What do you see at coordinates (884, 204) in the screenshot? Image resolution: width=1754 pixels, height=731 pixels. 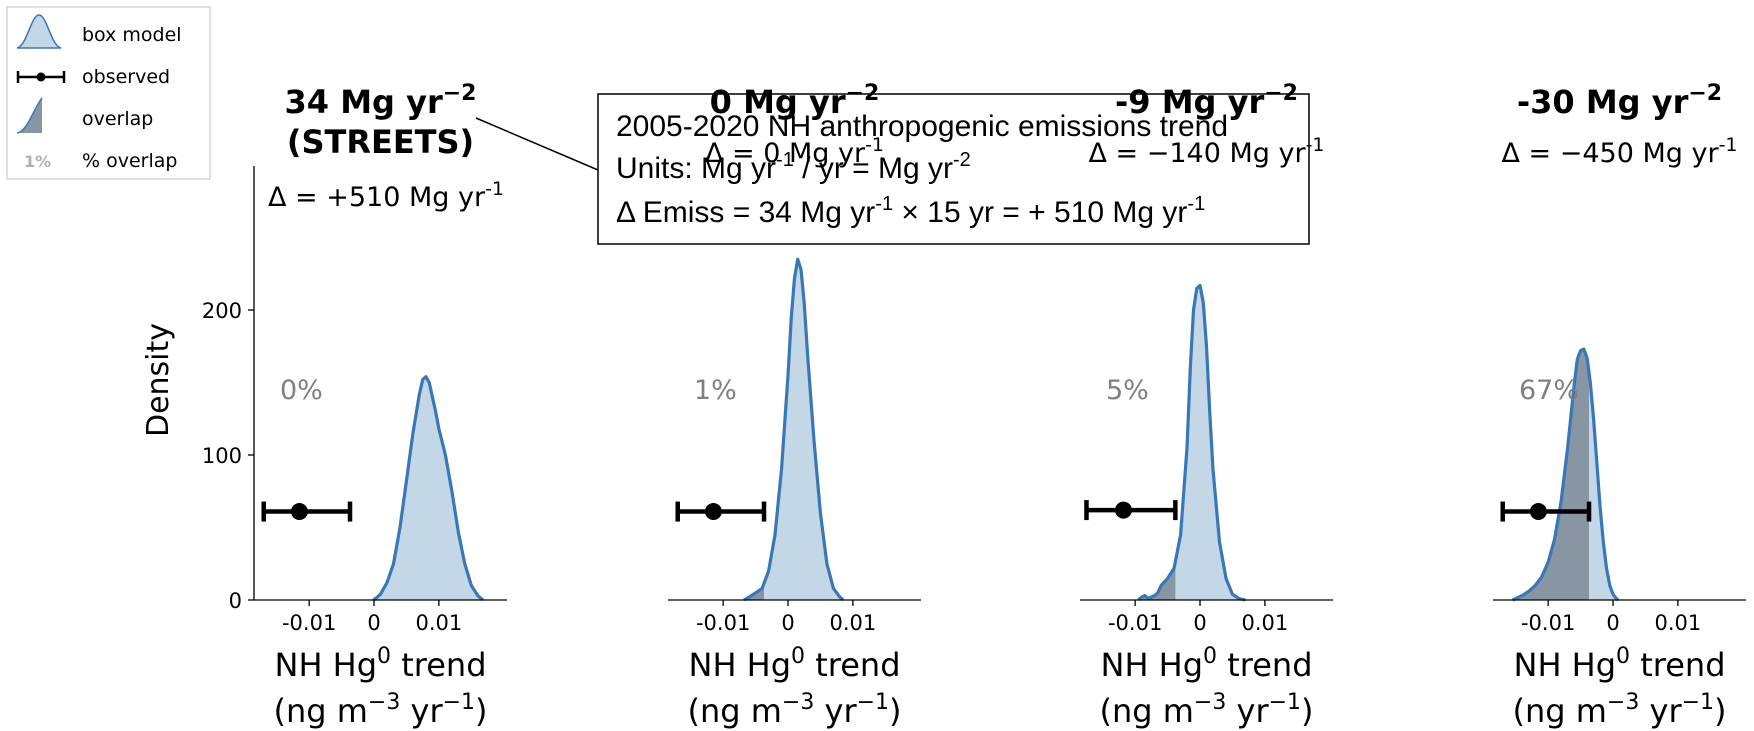 I see `annotation-line3-sup1: -1` at bounding box center [884, 204].